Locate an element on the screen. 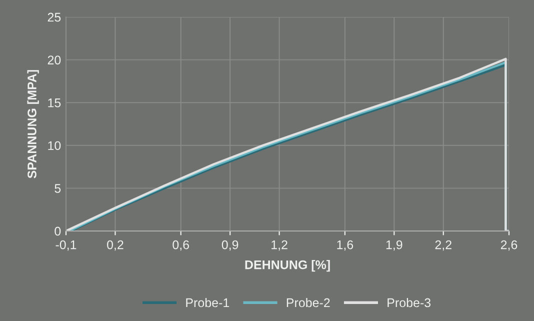 The width and height of the screenshot is (534, 321). x-tick-label: 1,6 is located at coordinates (345, 245).